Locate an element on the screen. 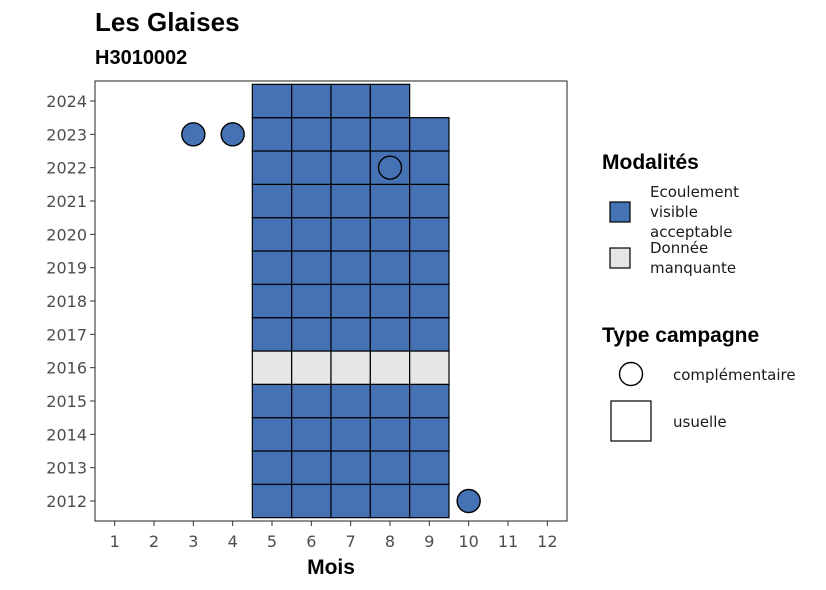 The width and height of the screenshot is (826, 590). y-tick-label: 2017 is located at coordinates (66, 334).